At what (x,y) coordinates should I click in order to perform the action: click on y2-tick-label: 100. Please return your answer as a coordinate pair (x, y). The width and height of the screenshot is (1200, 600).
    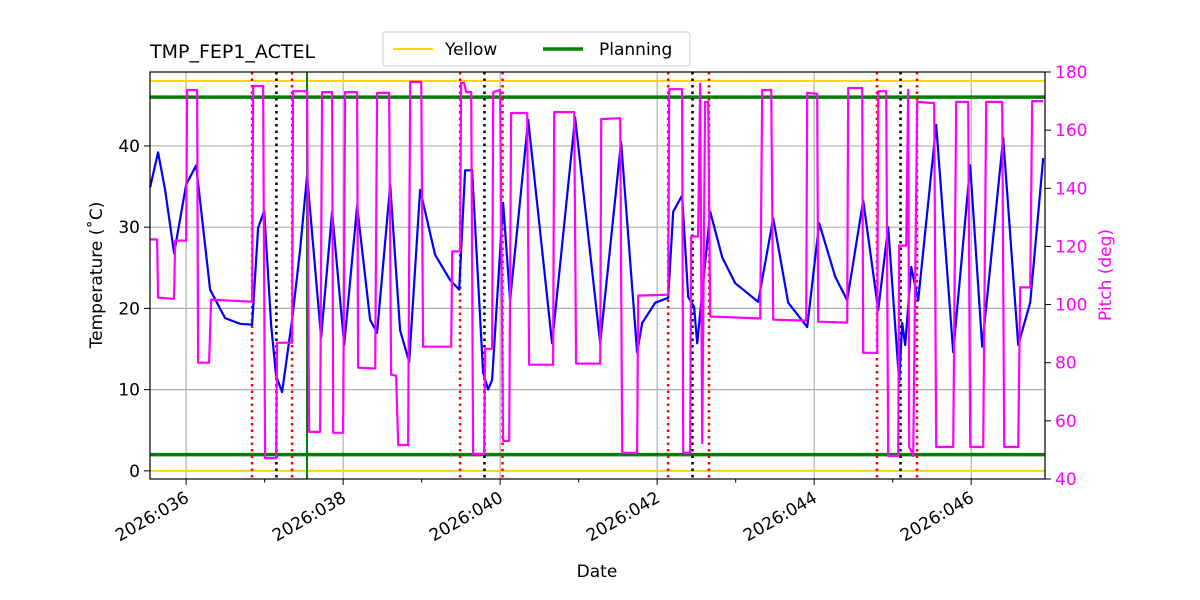
    Looking at the image, I should click on (1071, 306).